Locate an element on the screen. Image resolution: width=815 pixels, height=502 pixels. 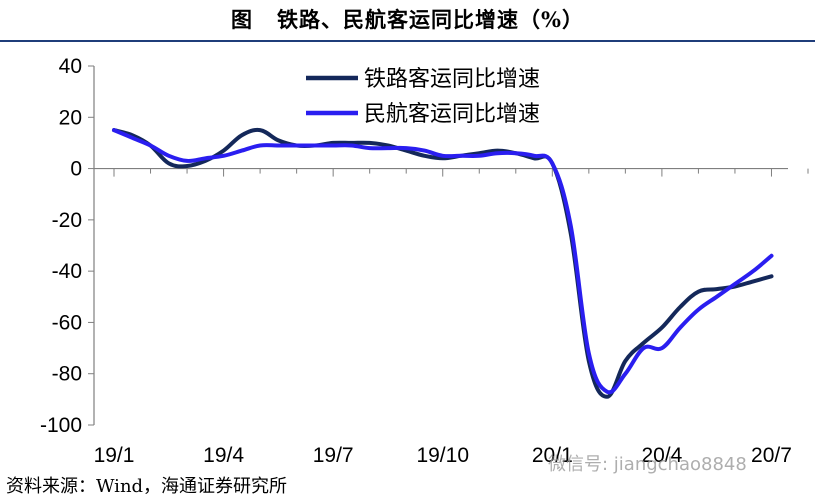
legend-label: 民航客运同比增速 is located at coordinates (452, 114).